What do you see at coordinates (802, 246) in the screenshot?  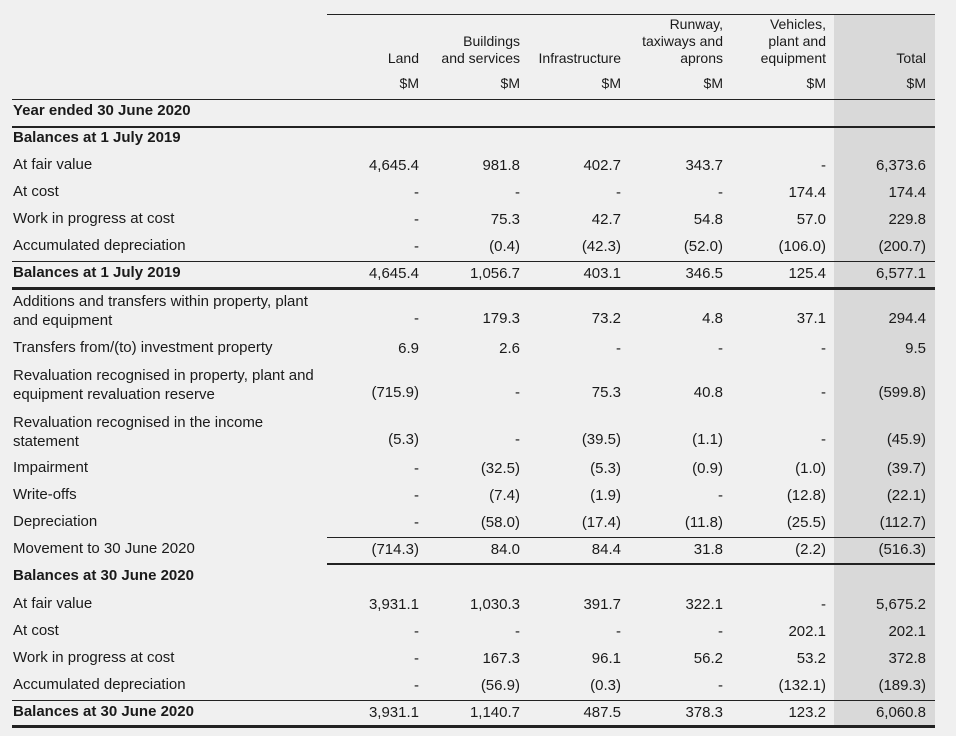 I see `table-cell: (106.0)` at bounding box center [802, 246].